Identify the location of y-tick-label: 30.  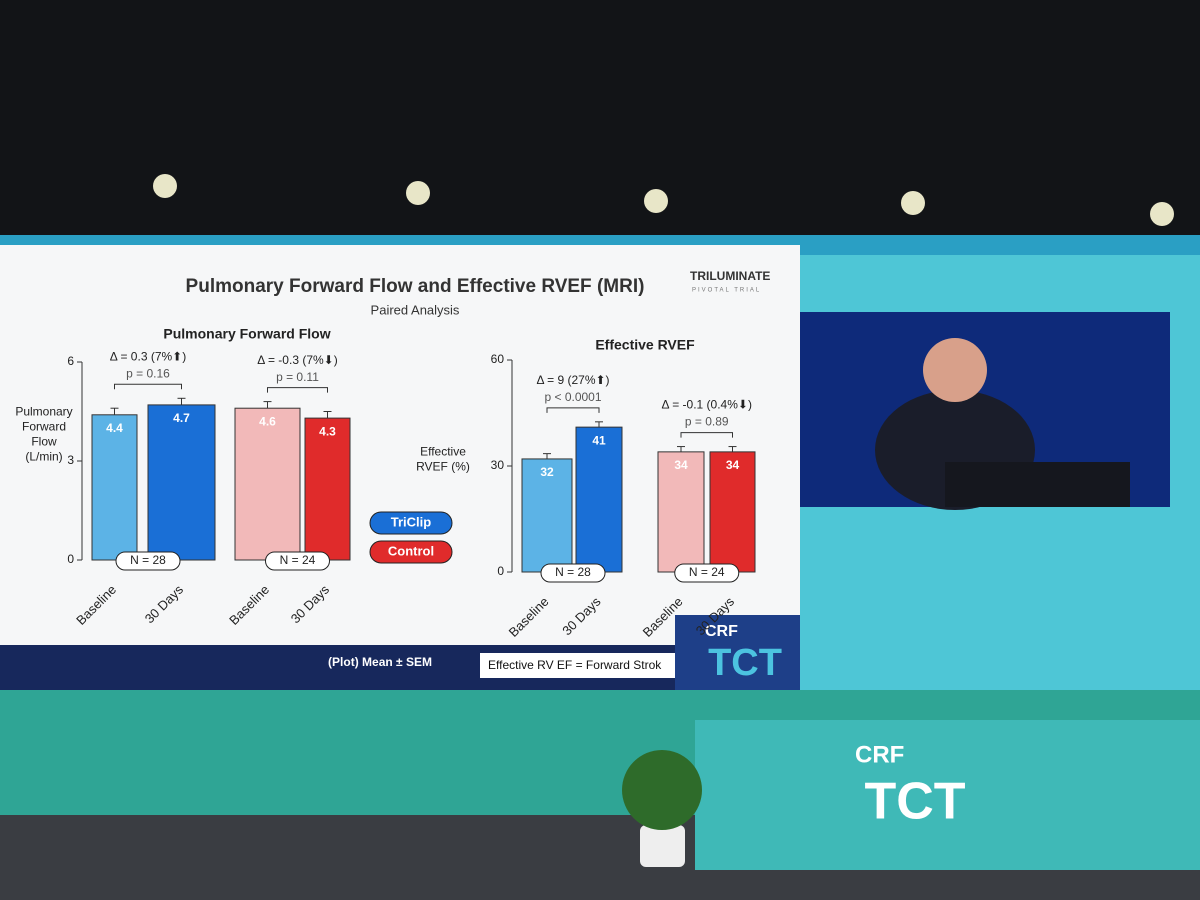
(498, 465).